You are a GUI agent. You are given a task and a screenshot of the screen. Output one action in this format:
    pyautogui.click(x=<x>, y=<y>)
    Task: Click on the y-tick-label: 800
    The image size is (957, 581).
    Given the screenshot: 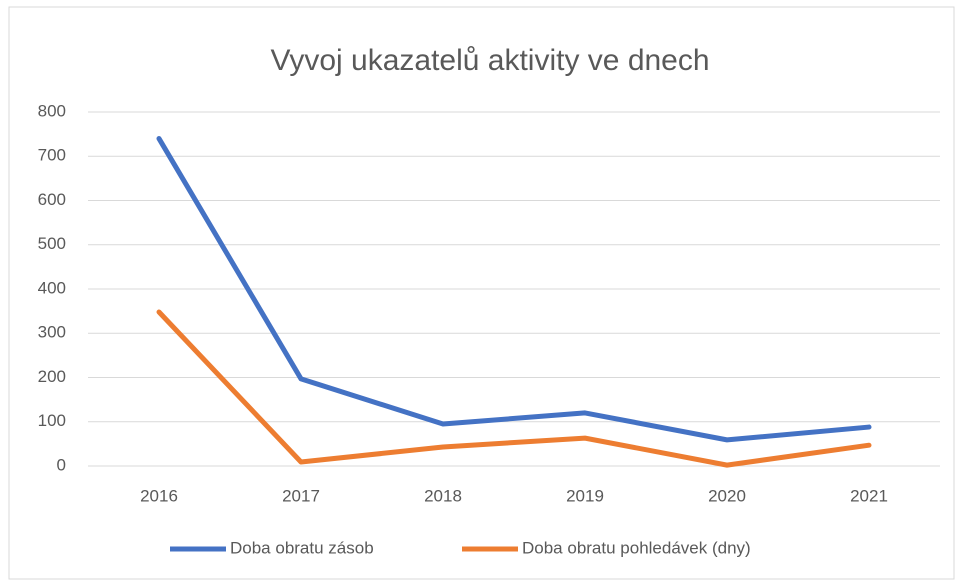 What is the action you would take?
    pyautogui.click(x=52, y=110)
    